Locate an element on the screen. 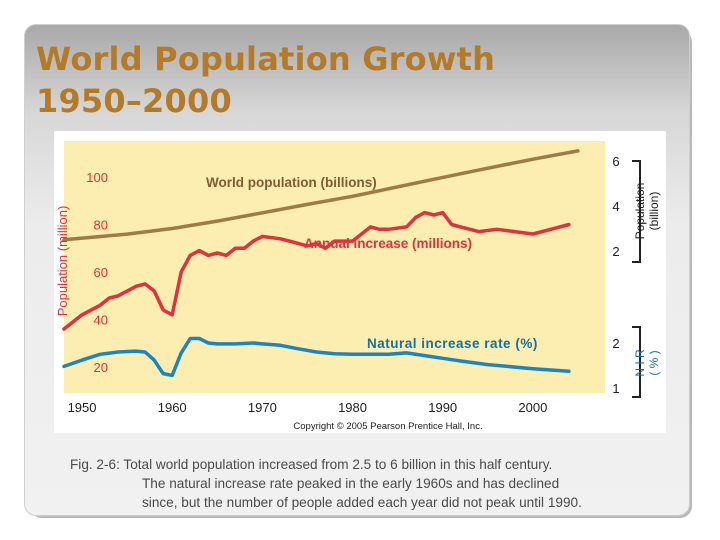  x-axis-tick-label: 2000 is located at coordinates (532, 407).